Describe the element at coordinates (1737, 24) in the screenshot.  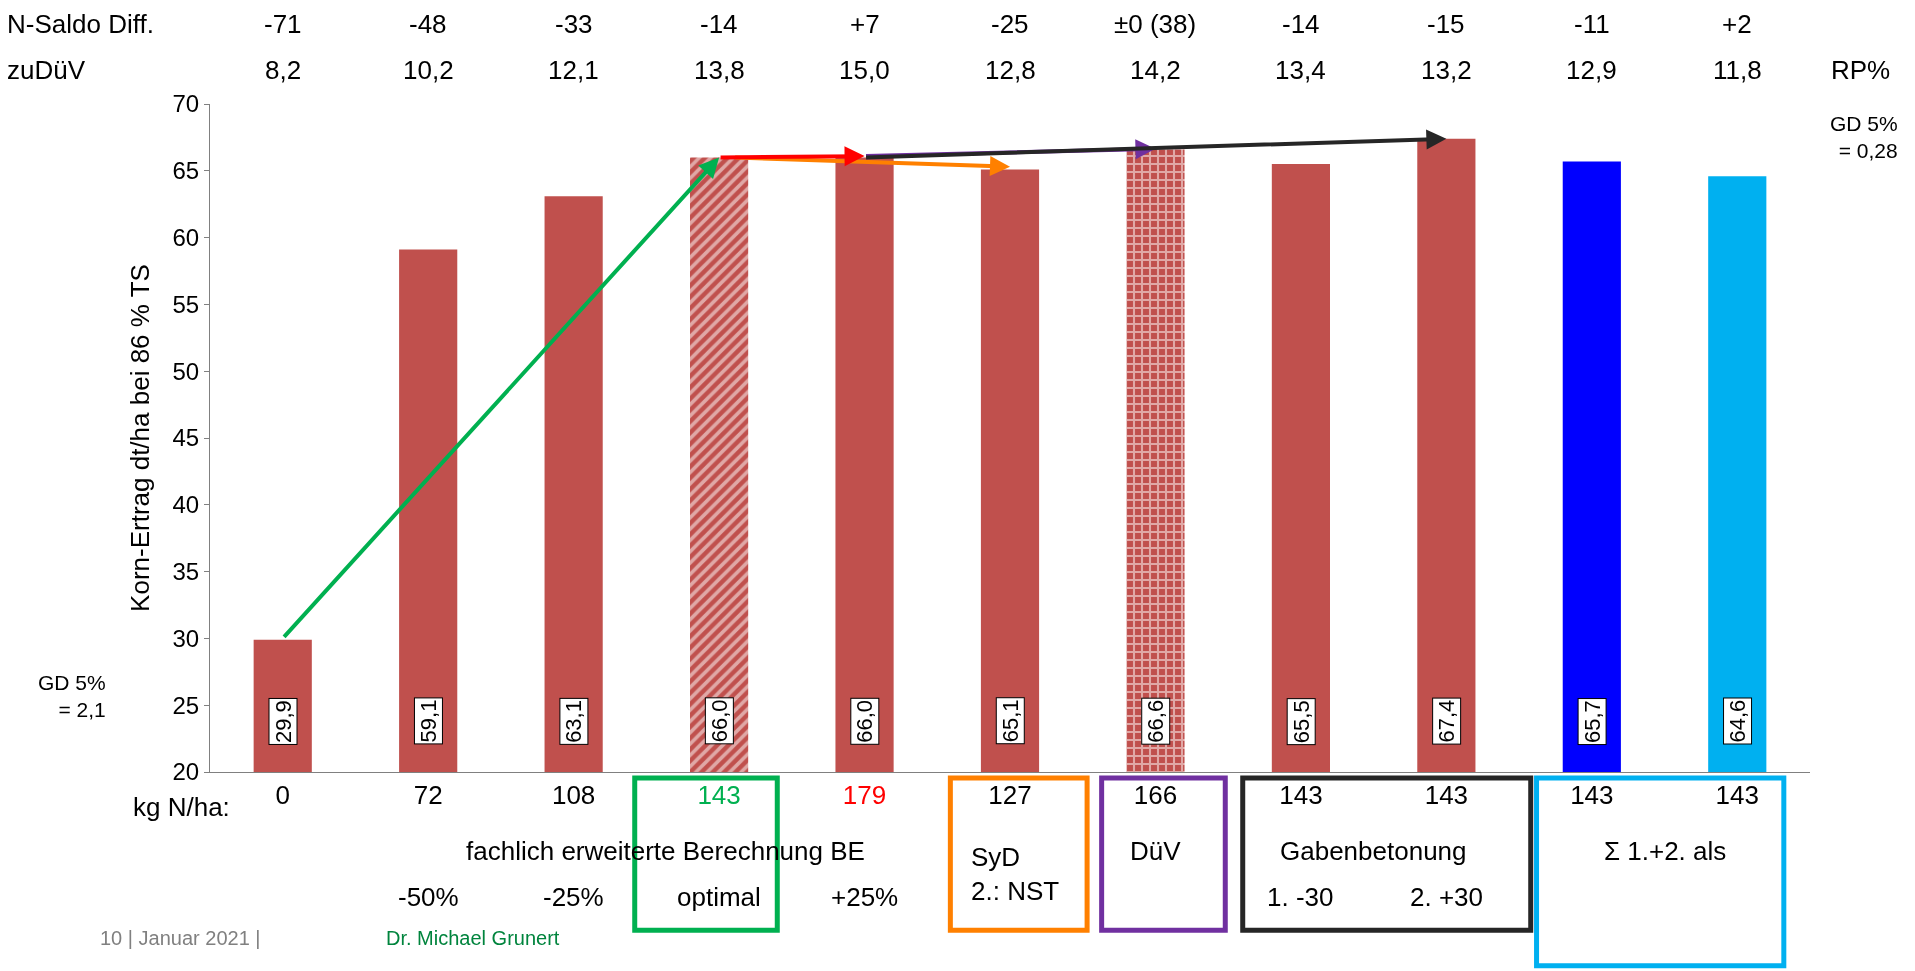
I see `text: +2` at that location.